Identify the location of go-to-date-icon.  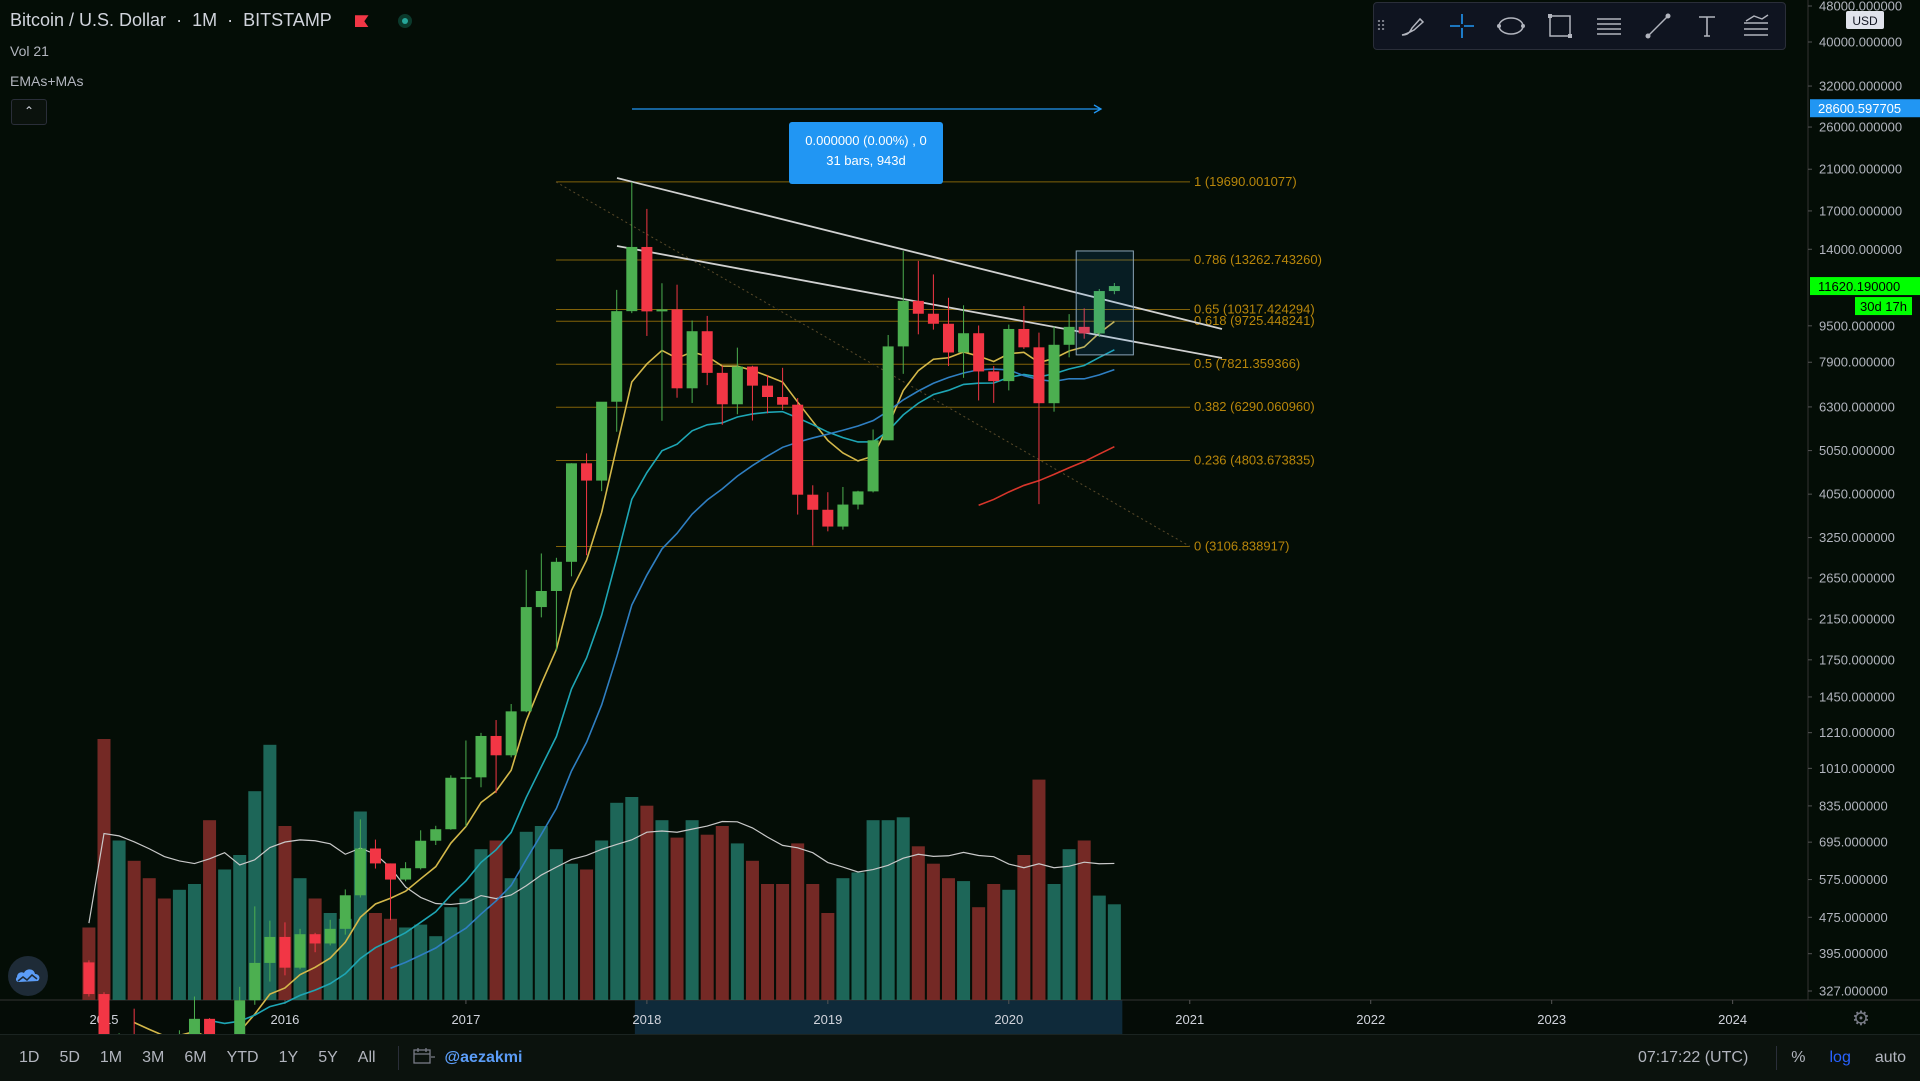
(423, 1058).